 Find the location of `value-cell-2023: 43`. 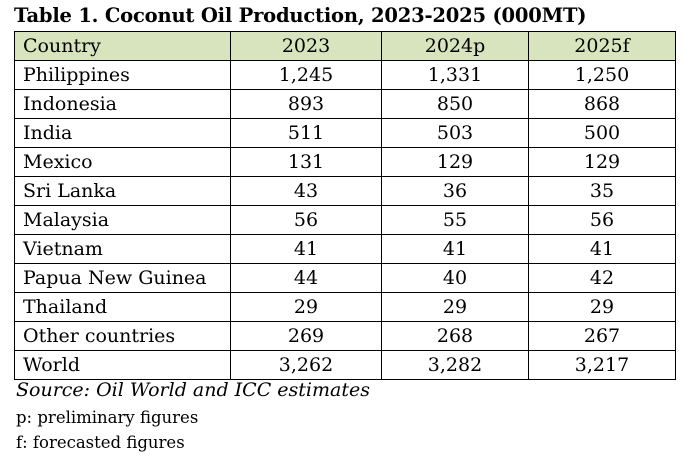

value-cell-2023: 43 is located at coordinates (306, 191).